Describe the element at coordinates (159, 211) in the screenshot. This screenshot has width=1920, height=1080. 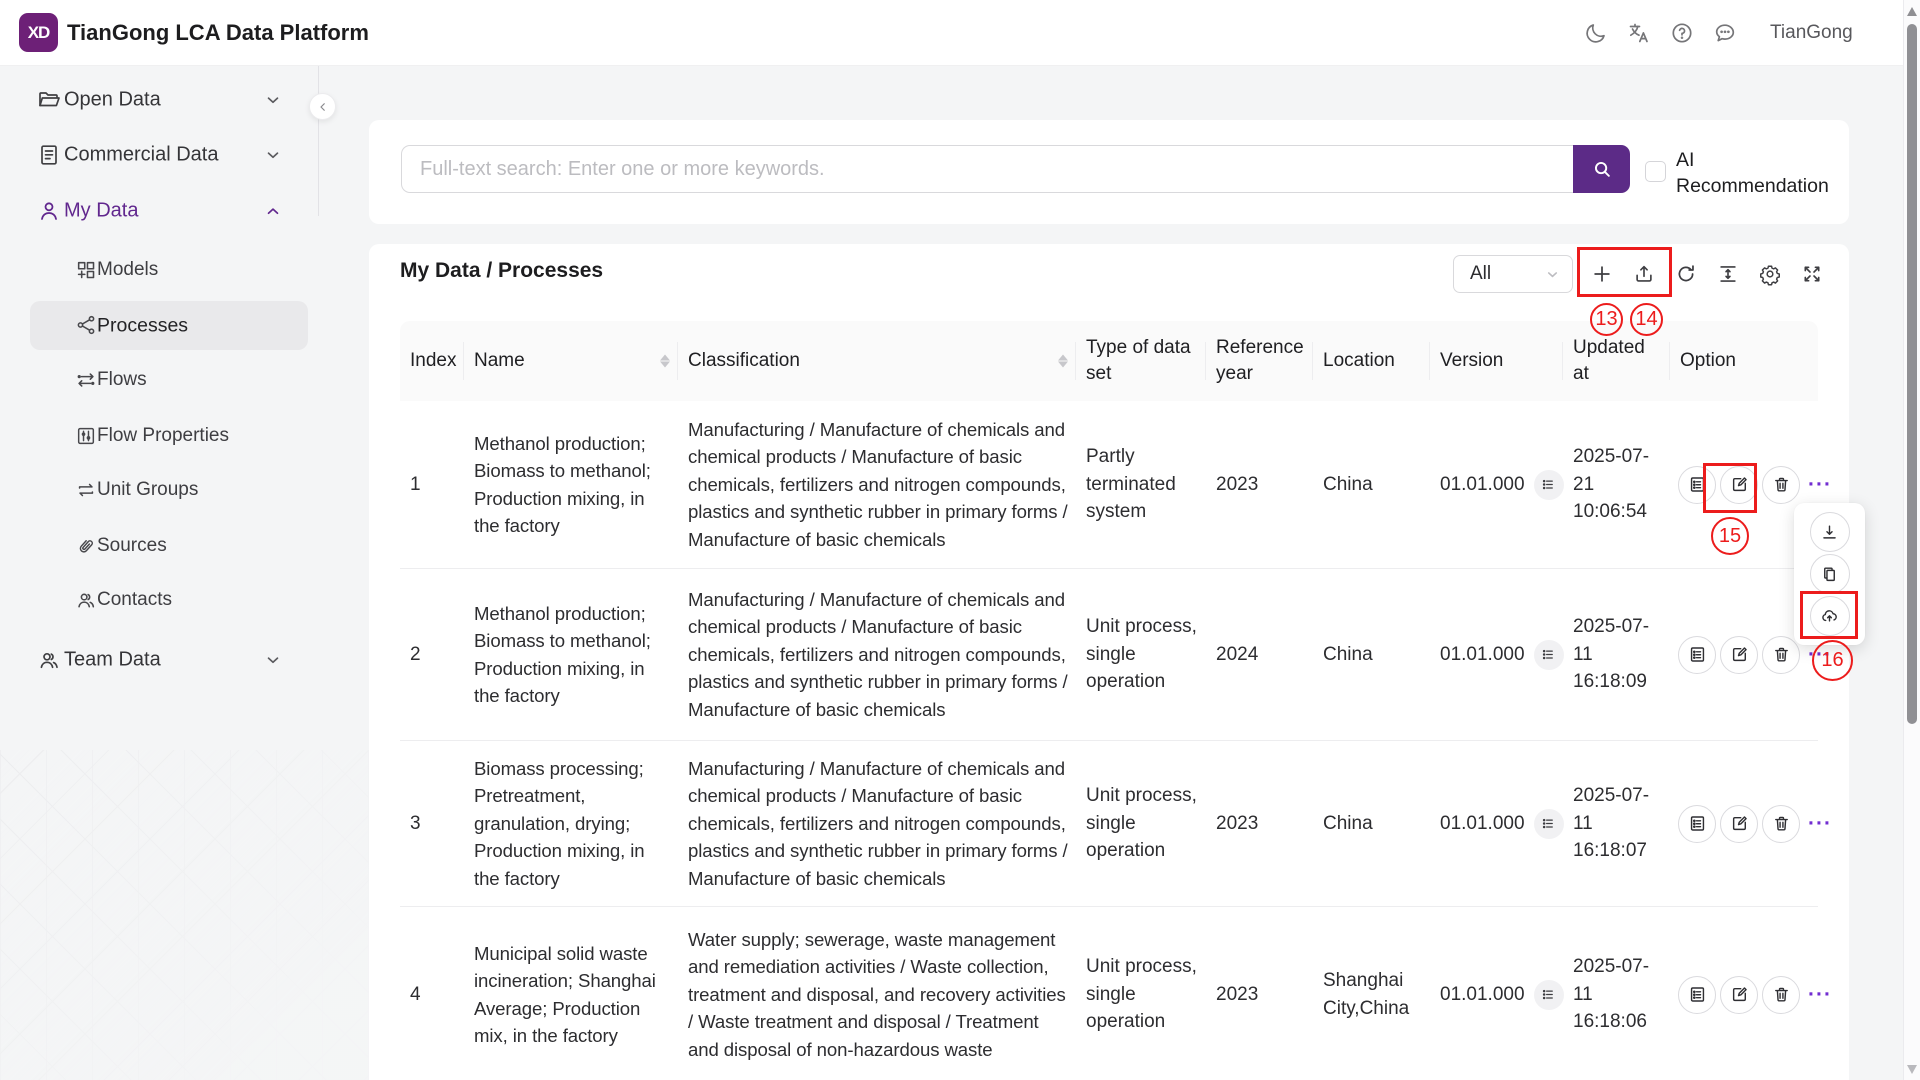
I see `sidebar-item-my-data: My Data` at that location.